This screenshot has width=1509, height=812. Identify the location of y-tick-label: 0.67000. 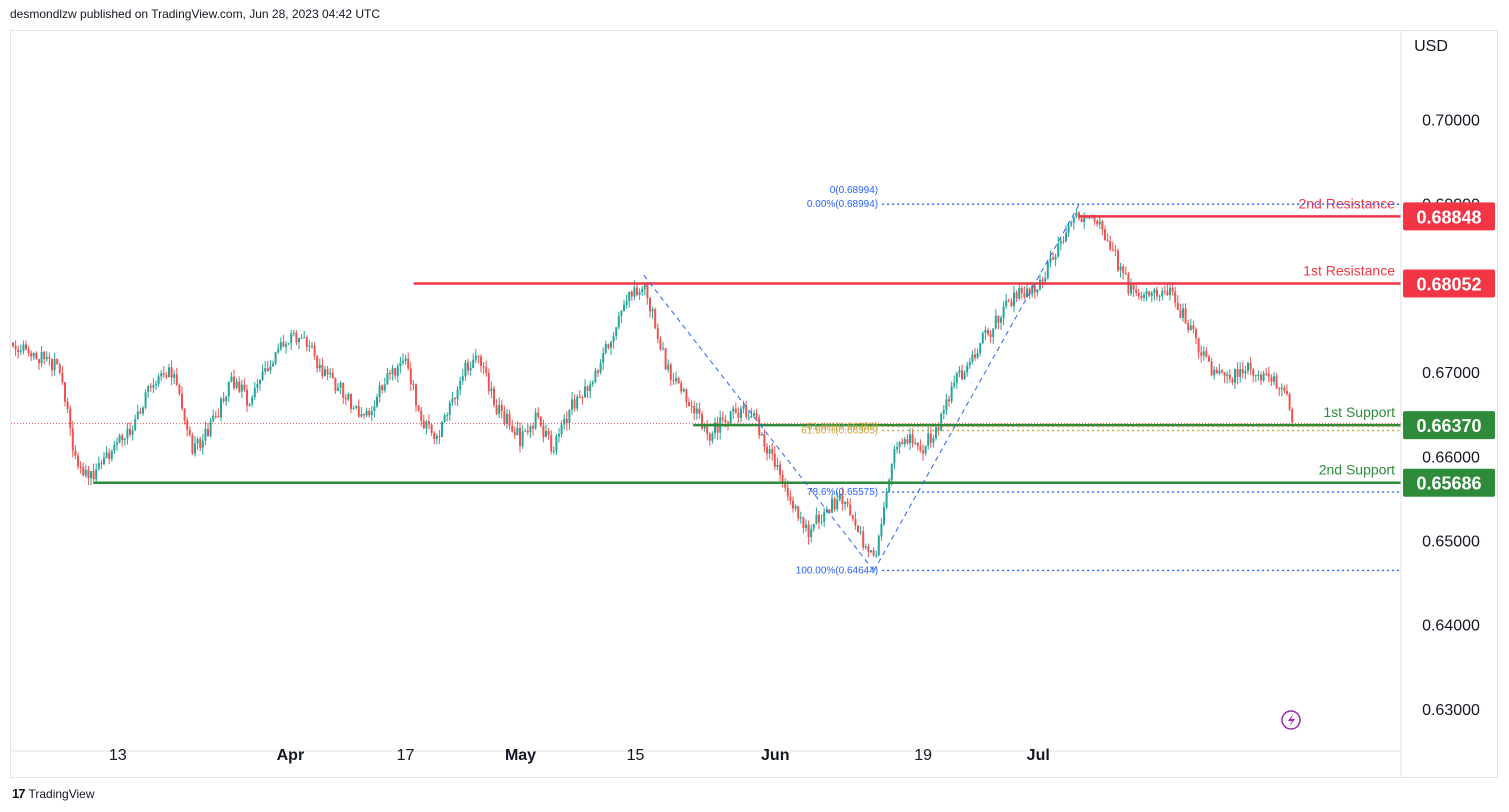
(1451, 373).